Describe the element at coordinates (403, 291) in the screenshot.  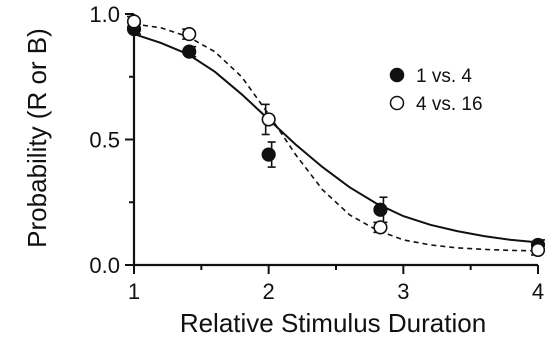
I see `x-tick-label-2: 3` at that location.